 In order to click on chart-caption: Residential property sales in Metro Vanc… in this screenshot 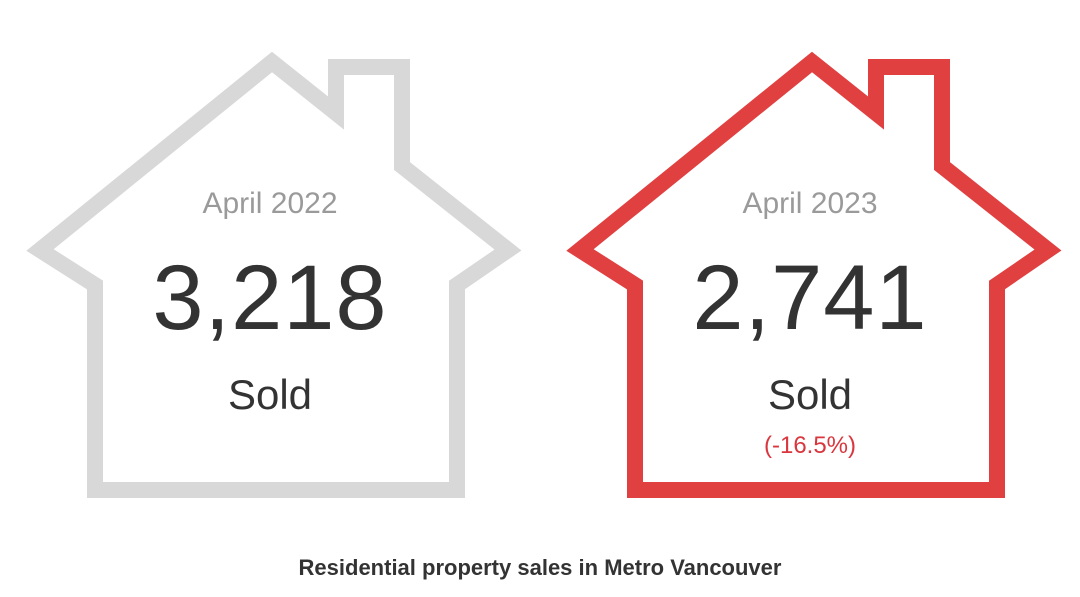, I will do `click(540, 567)`.